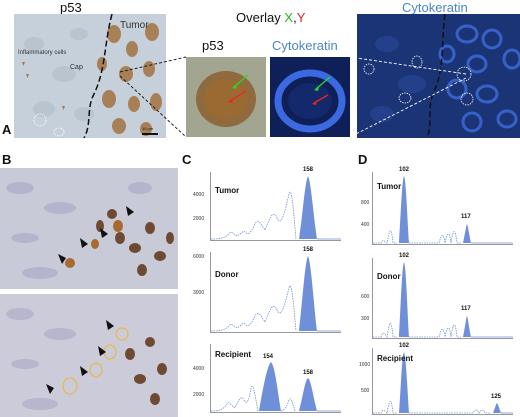 The width and height of the screenshot is (520, 417). What do you see at coordinates (365, 297) in the screenshot?
I see `y-tick-label: 600` at bounding box center [365, 297].